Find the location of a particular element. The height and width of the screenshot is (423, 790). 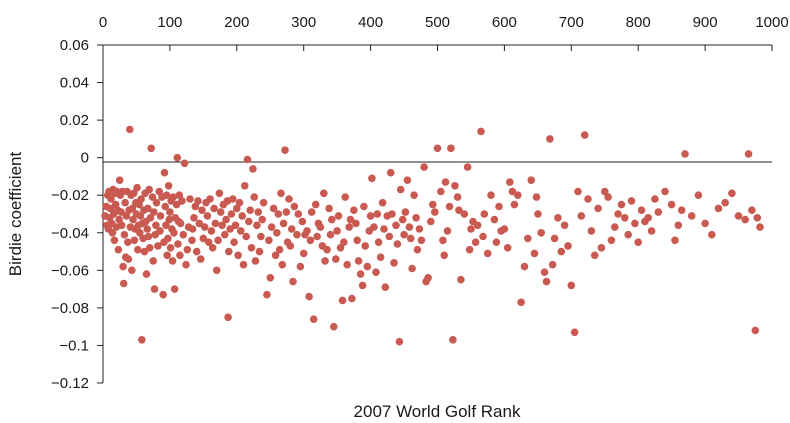

y-tick-label: −0.1 is located at coordinates (74, 345).